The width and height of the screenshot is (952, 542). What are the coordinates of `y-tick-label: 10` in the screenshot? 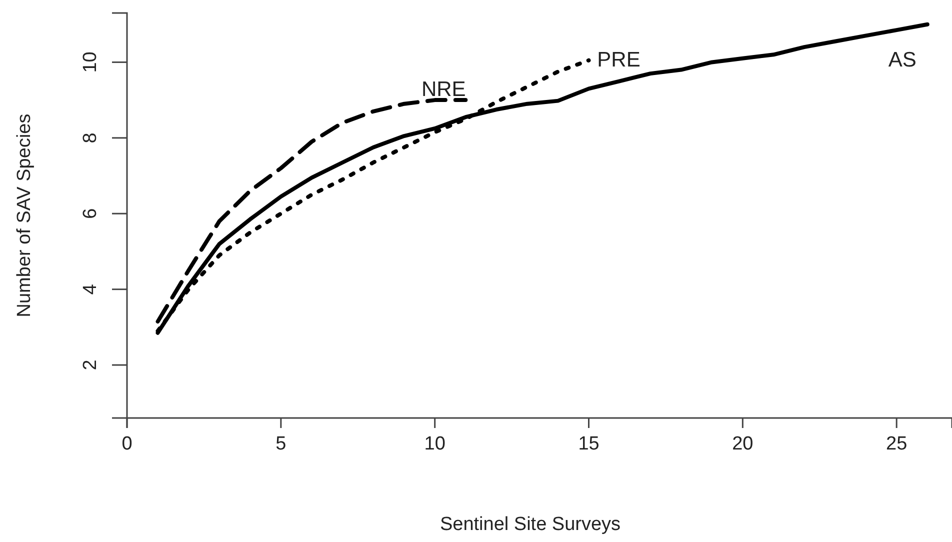 It's located at (90, 62).